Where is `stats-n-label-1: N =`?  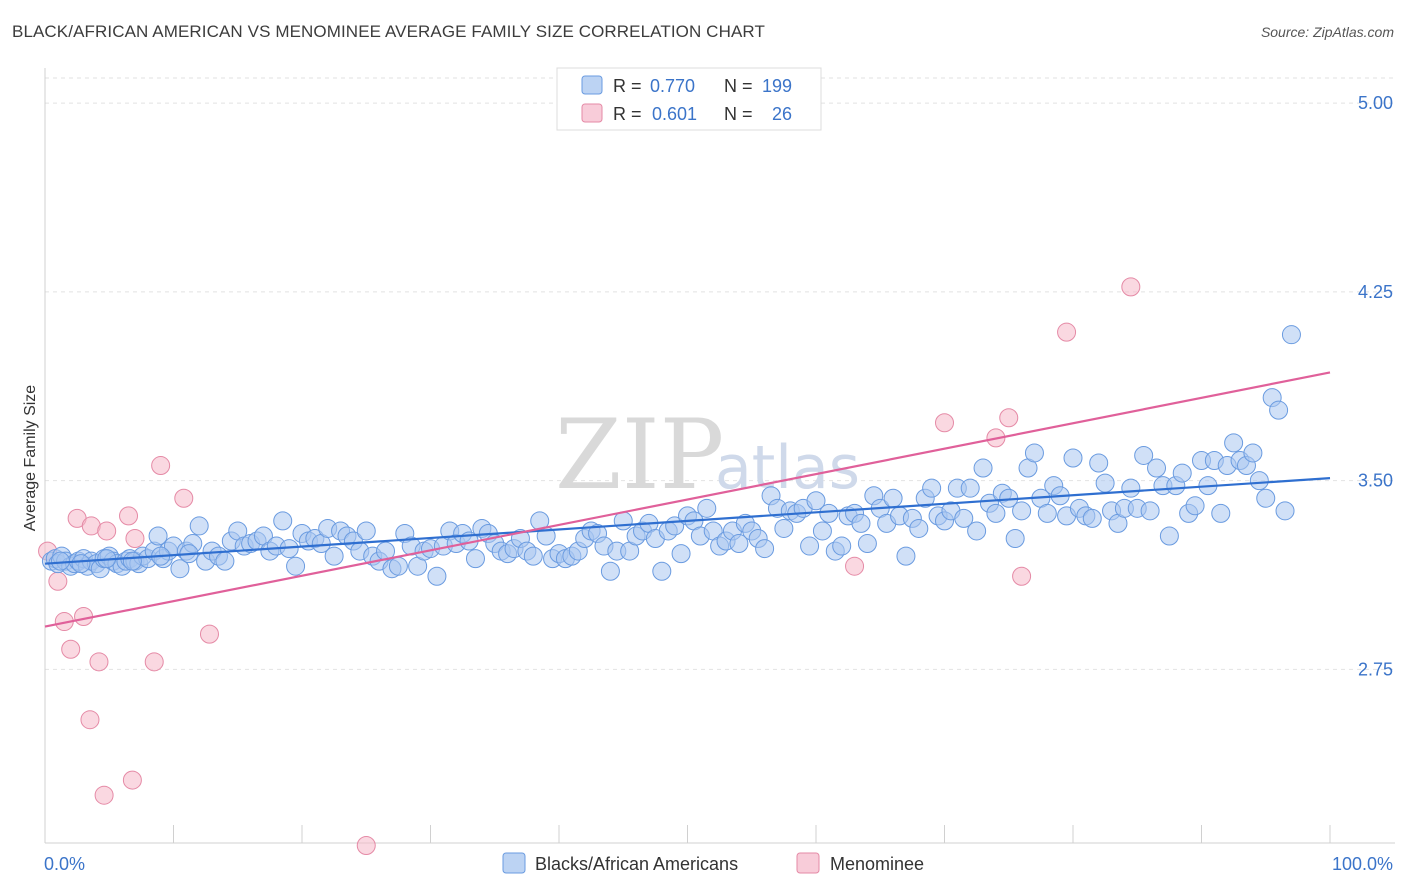 stats-n-label-1: N = is located at coordinates (738, 86).